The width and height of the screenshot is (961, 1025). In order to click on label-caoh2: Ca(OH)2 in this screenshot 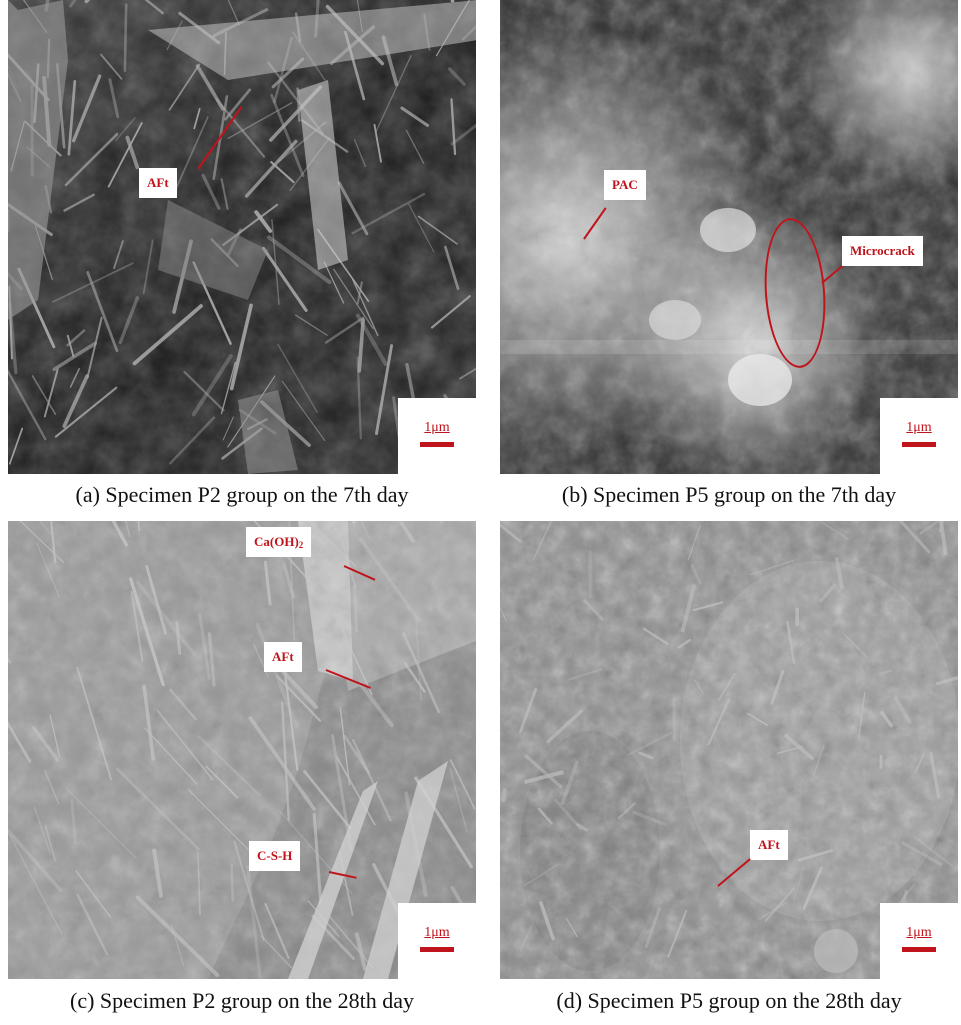, I will do `click(279, 542)`.